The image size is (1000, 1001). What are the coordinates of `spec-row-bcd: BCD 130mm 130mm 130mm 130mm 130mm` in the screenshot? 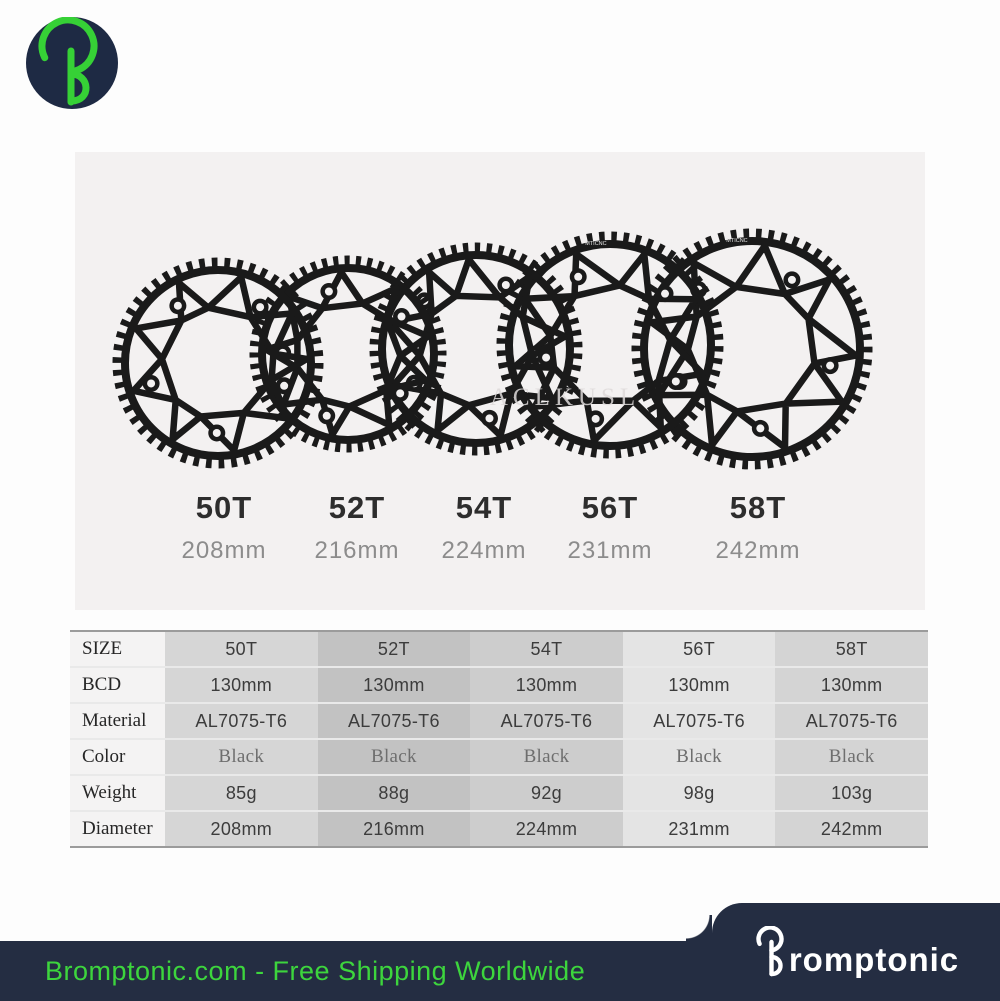 It's located at (499, 684).